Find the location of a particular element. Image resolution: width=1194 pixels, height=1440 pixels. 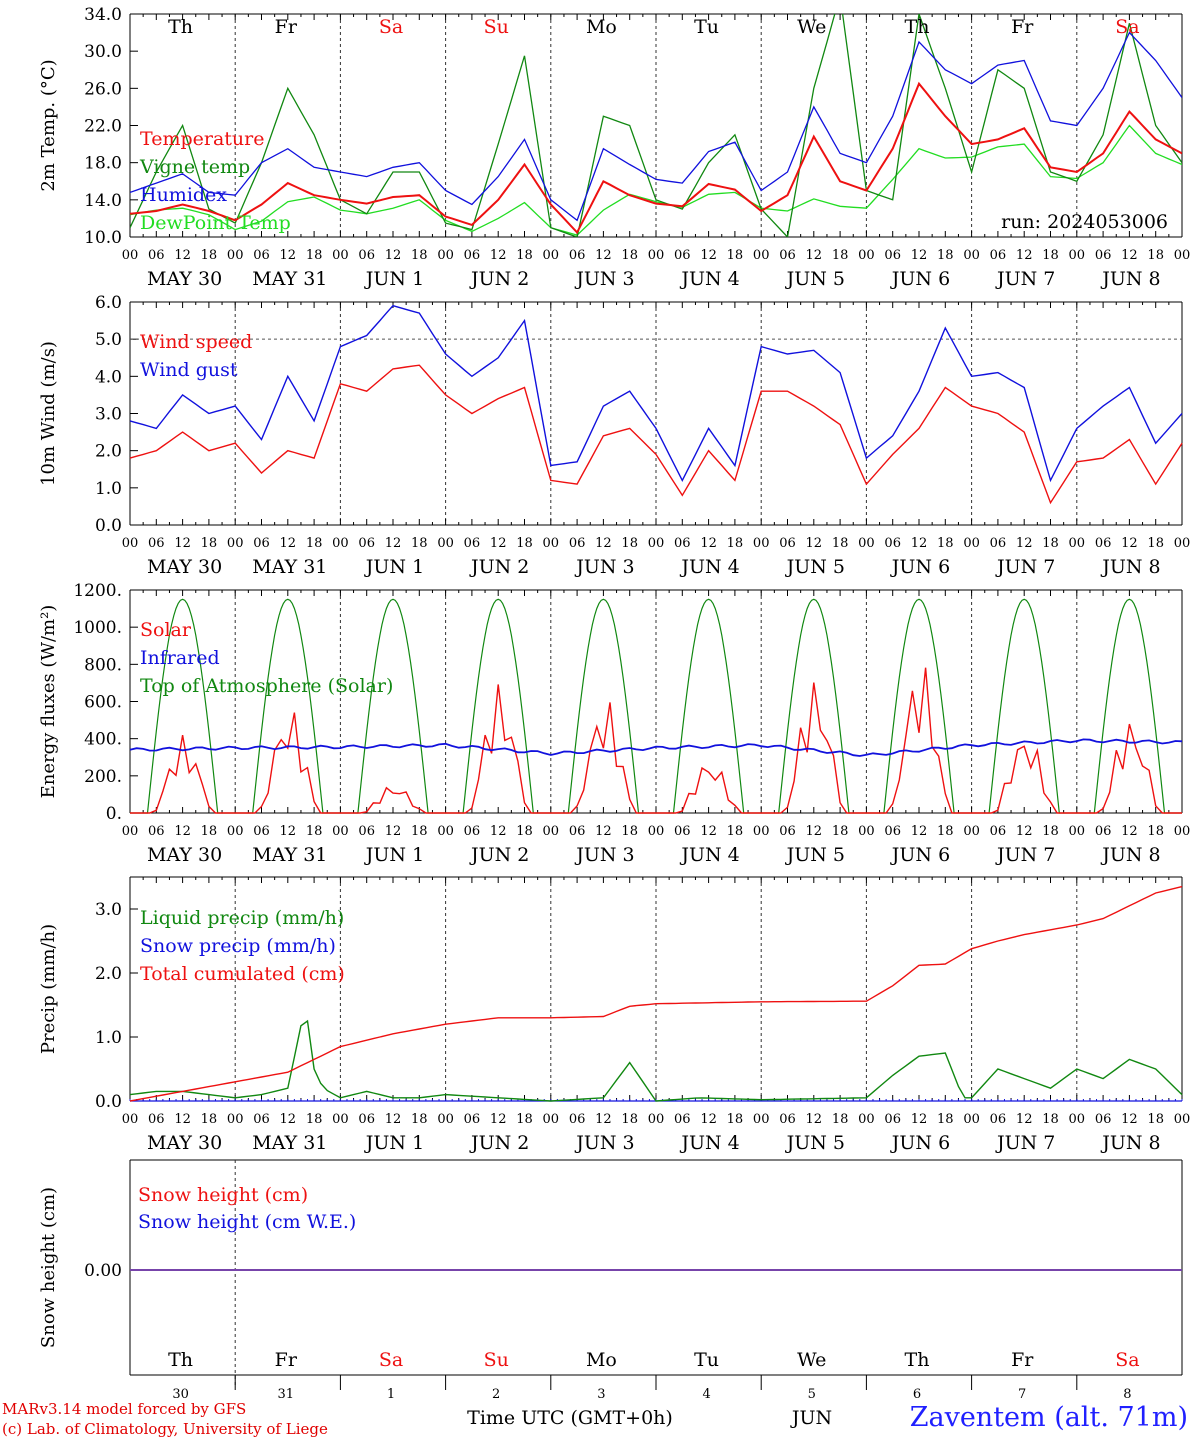

panel-4-date-label: JUN 7 is located at coordinates (1025, 1143).